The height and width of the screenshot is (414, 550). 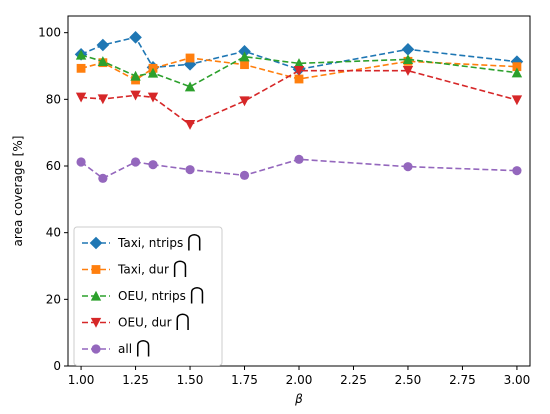 What do you see at coordinates (18, 191) in the screenshot?
I see `y-axis-label: area coverage [%]` at bounding box center [18, 191].